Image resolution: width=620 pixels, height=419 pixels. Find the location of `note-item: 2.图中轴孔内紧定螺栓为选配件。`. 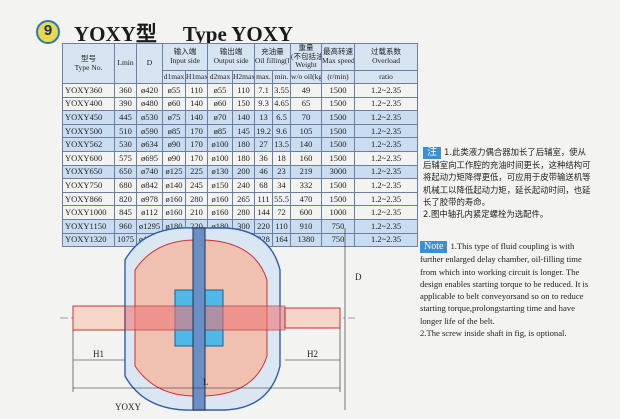

note-item: 2.图中轴孔内紧定螺栓为选配件。 is located at coordinates (507, 214).